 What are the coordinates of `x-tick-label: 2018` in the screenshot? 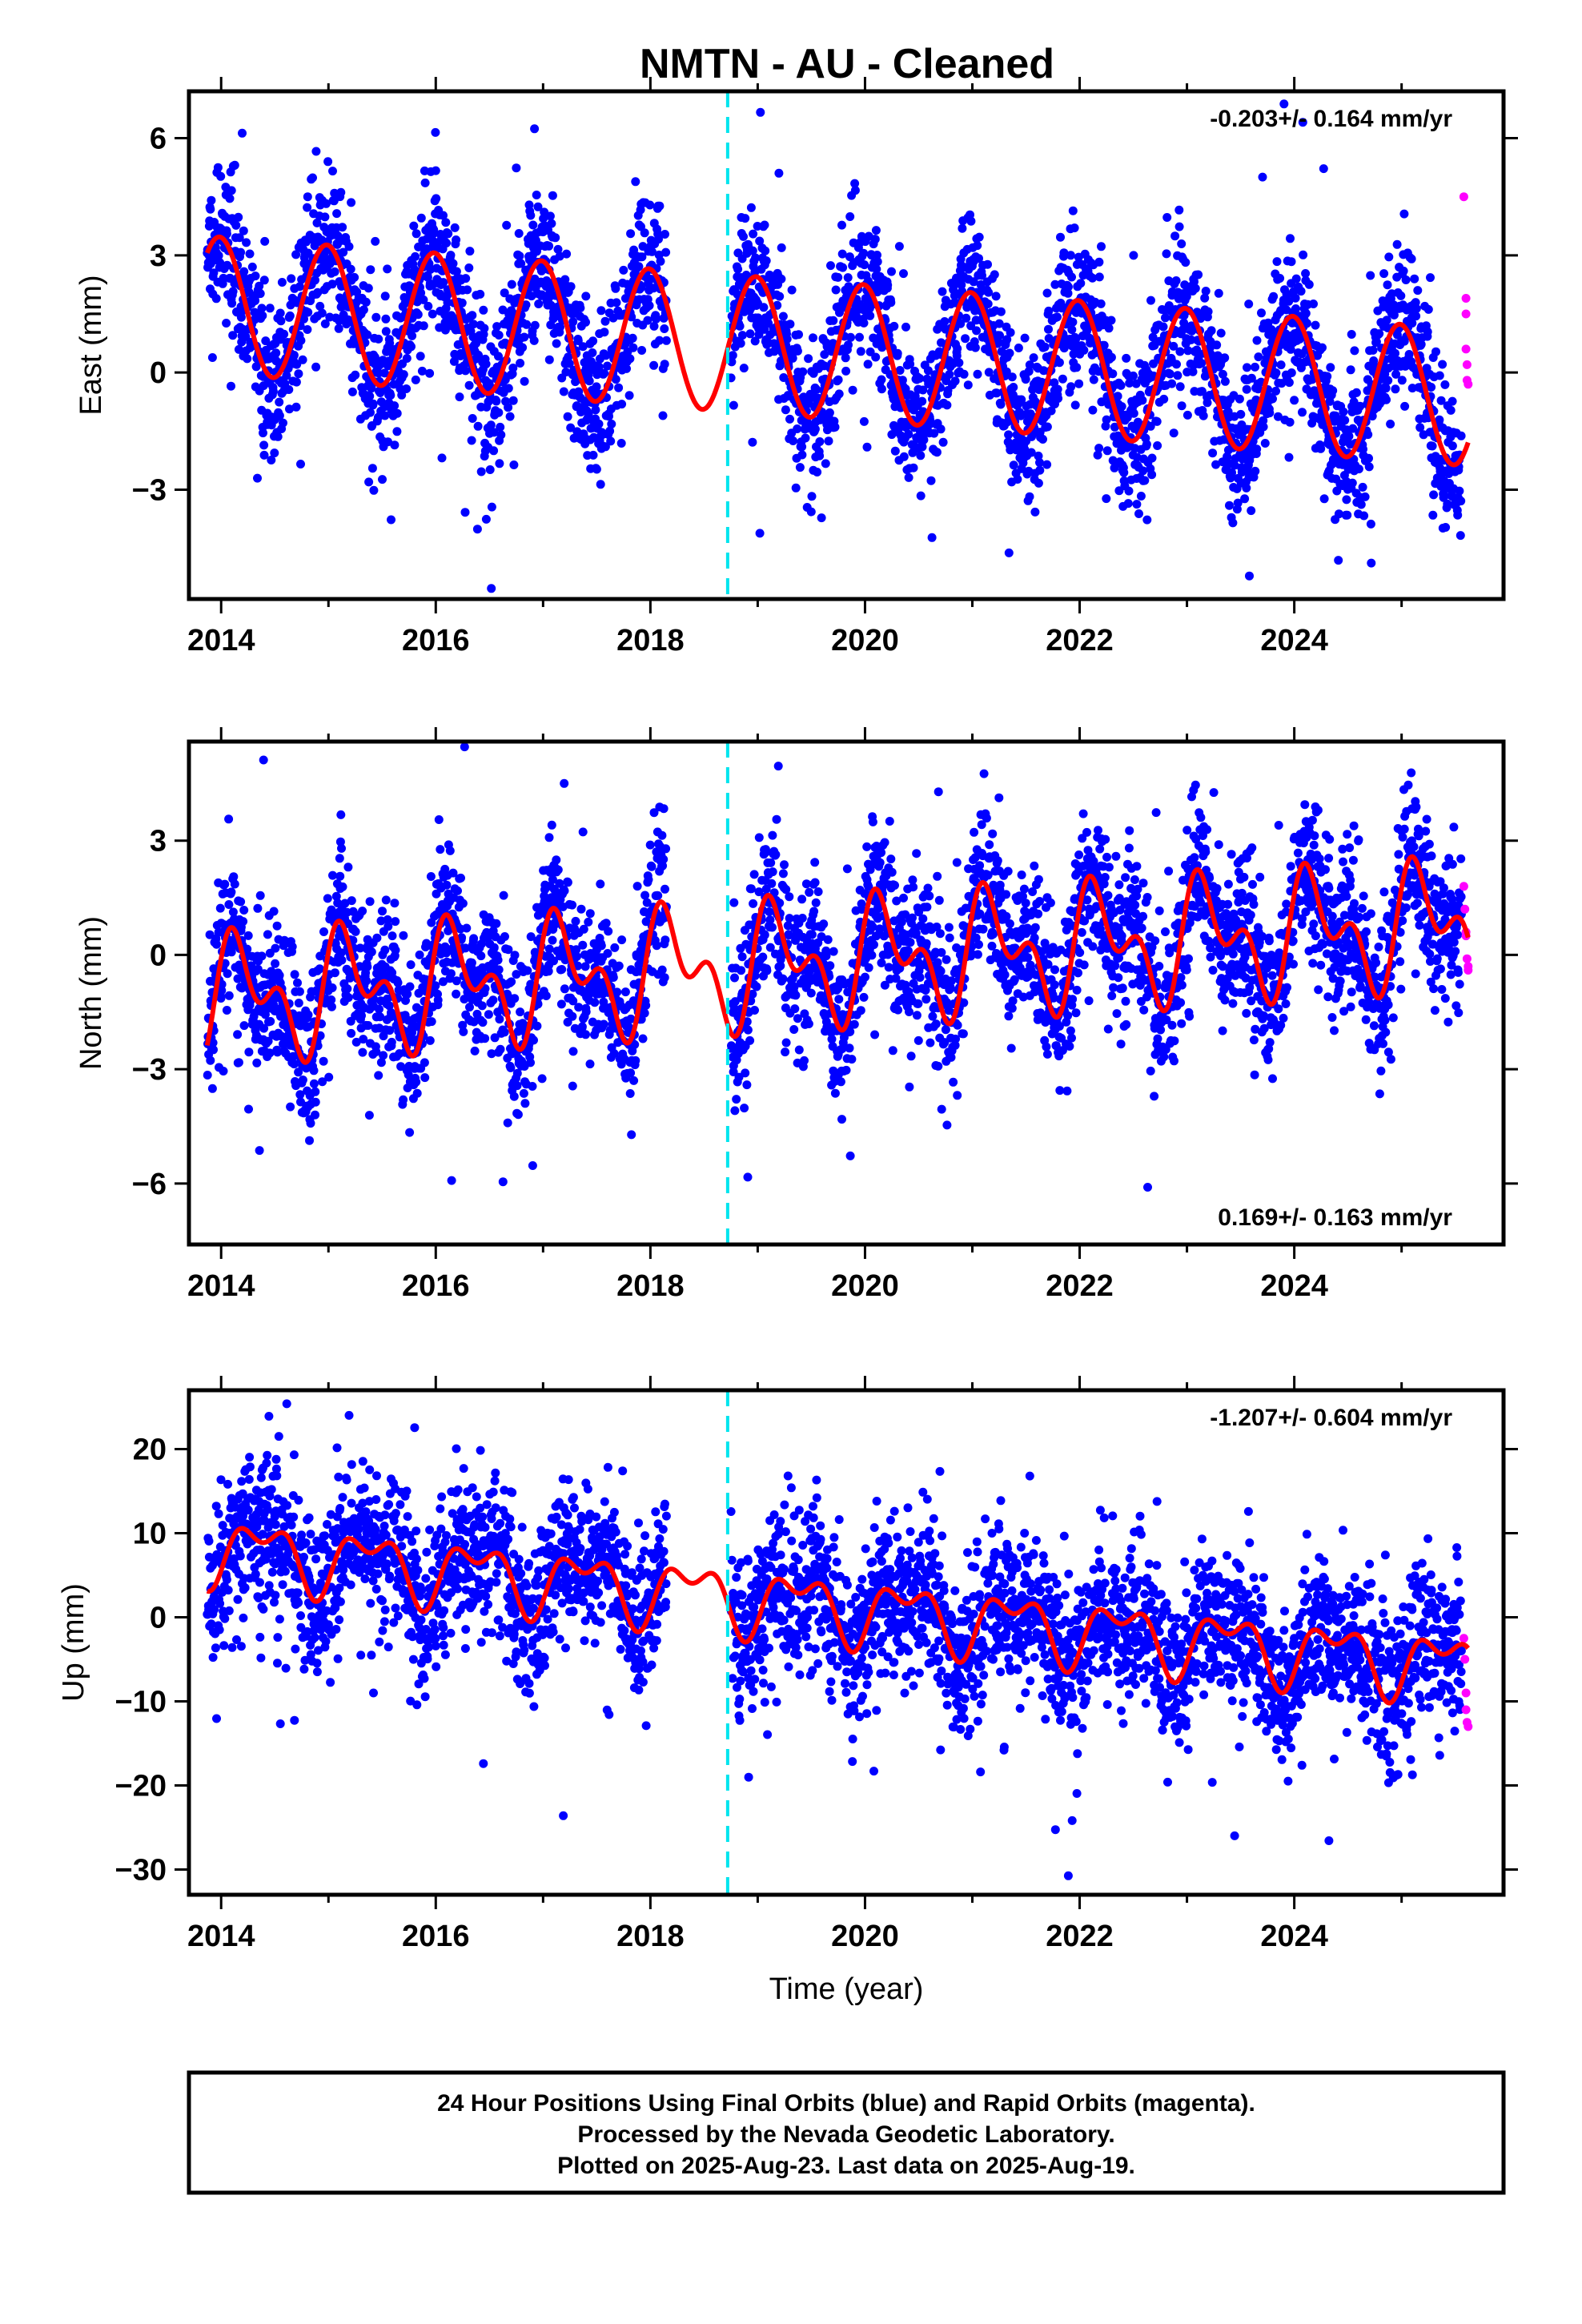 It's located at (650, 640).